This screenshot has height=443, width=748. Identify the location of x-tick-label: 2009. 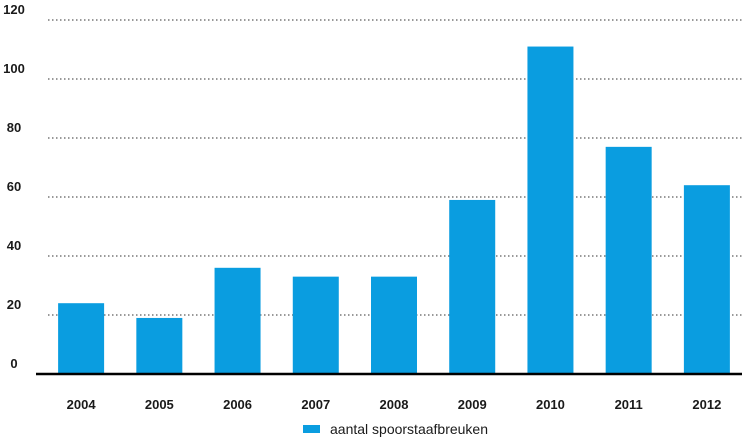
(472, 404).